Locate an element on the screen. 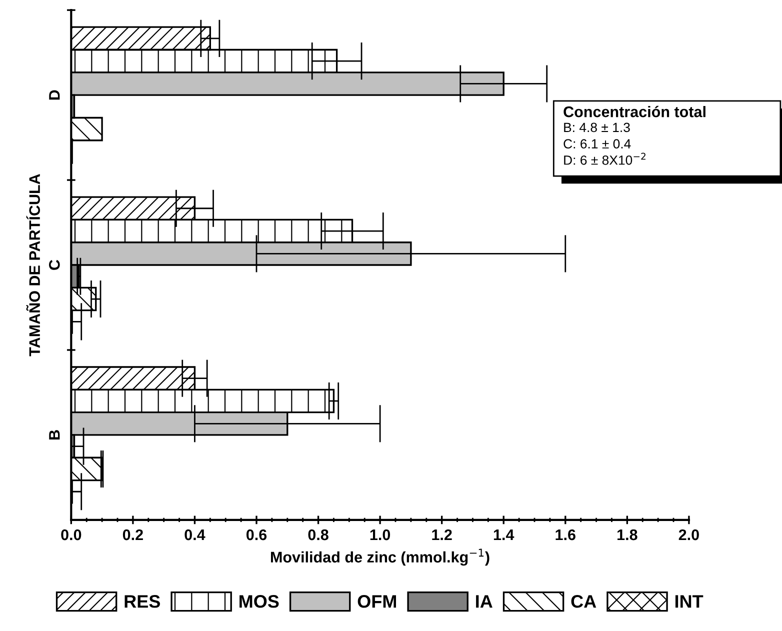 This screenshot has height=631, width=782. annotation: D: 6 ± 8X10$^{−2}$ is located at coordinates (605, 158).